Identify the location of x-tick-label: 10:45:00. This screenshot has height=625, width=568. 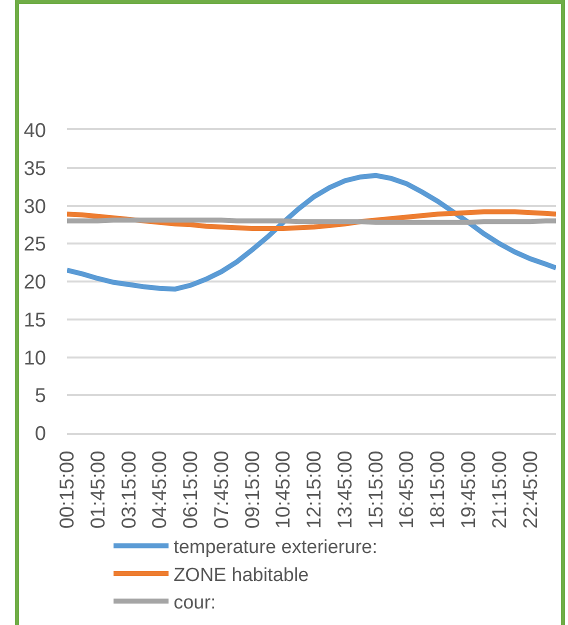
(283, 489).